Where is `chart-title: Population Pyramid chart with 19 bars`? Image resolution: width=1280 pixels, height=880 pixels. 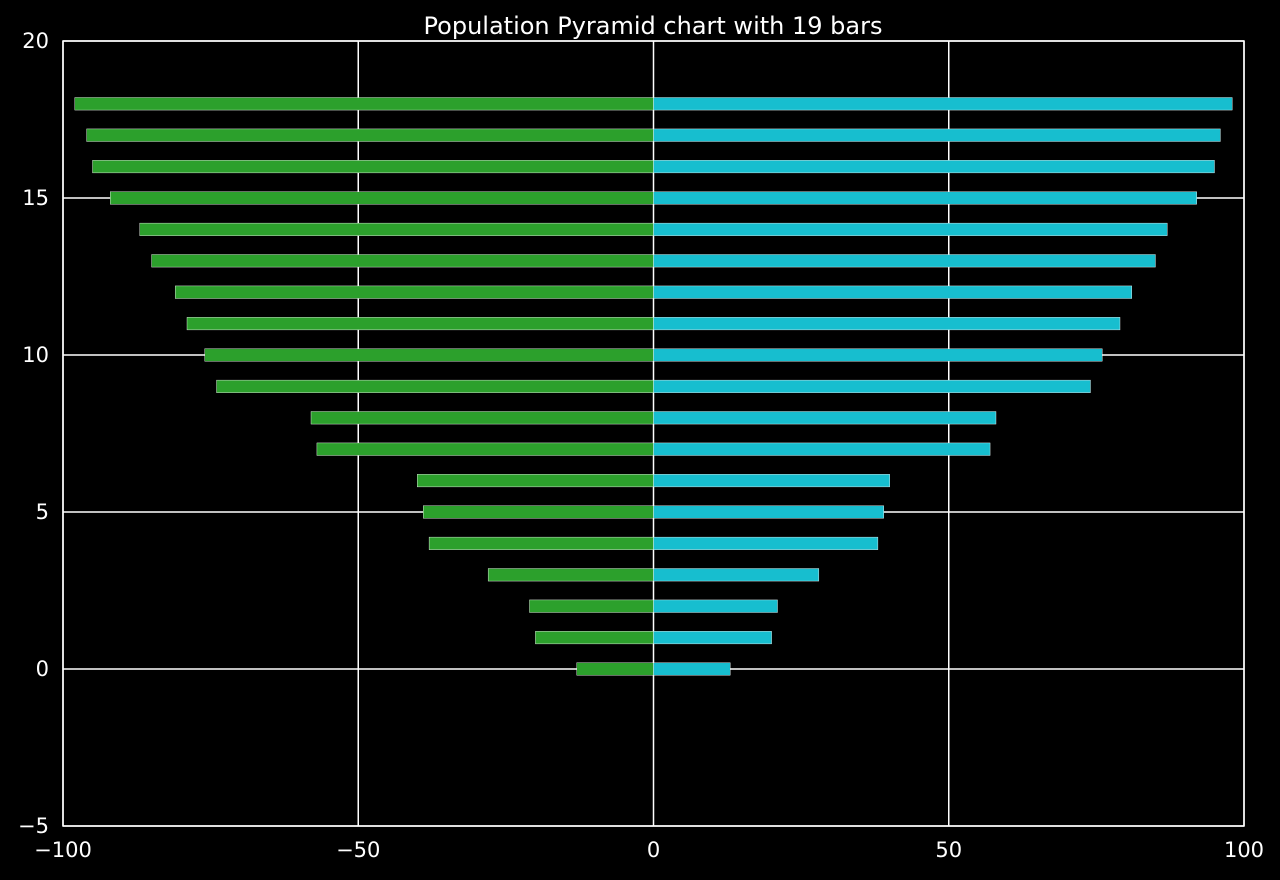 chart-title: Population Pyramid chart with 19 bars is located at coordinates (653, 26).